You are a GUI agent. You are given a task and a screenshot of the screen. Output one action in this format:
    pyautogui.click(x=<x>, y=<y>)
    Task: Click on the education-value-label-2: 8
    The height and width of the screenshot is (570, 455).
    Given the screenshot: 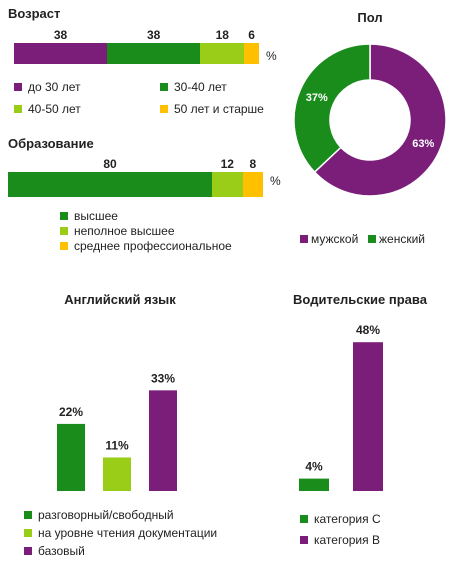 What is the action you would take?
    pyautogui.click(x=253, y=164)
    